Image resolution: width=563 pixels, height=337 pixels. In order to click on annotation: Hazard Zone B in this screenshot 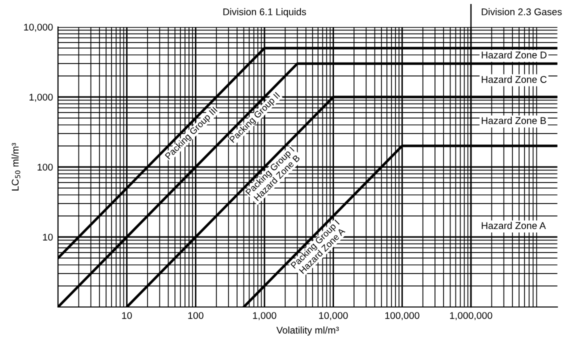, I will do `click(514, 120)`.